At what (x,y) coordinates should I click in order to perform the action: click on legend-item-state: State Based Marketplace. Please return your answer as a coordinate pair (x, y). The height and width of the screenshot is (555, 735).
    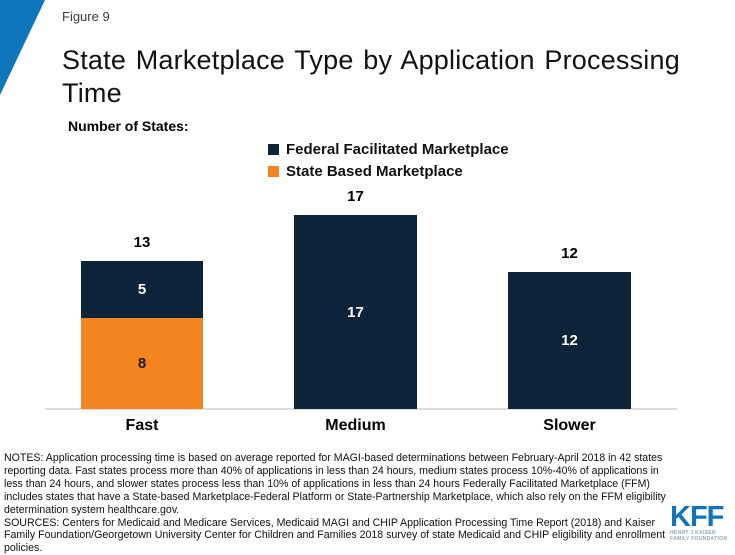
    Looking at the image, I should click on (388, 171).